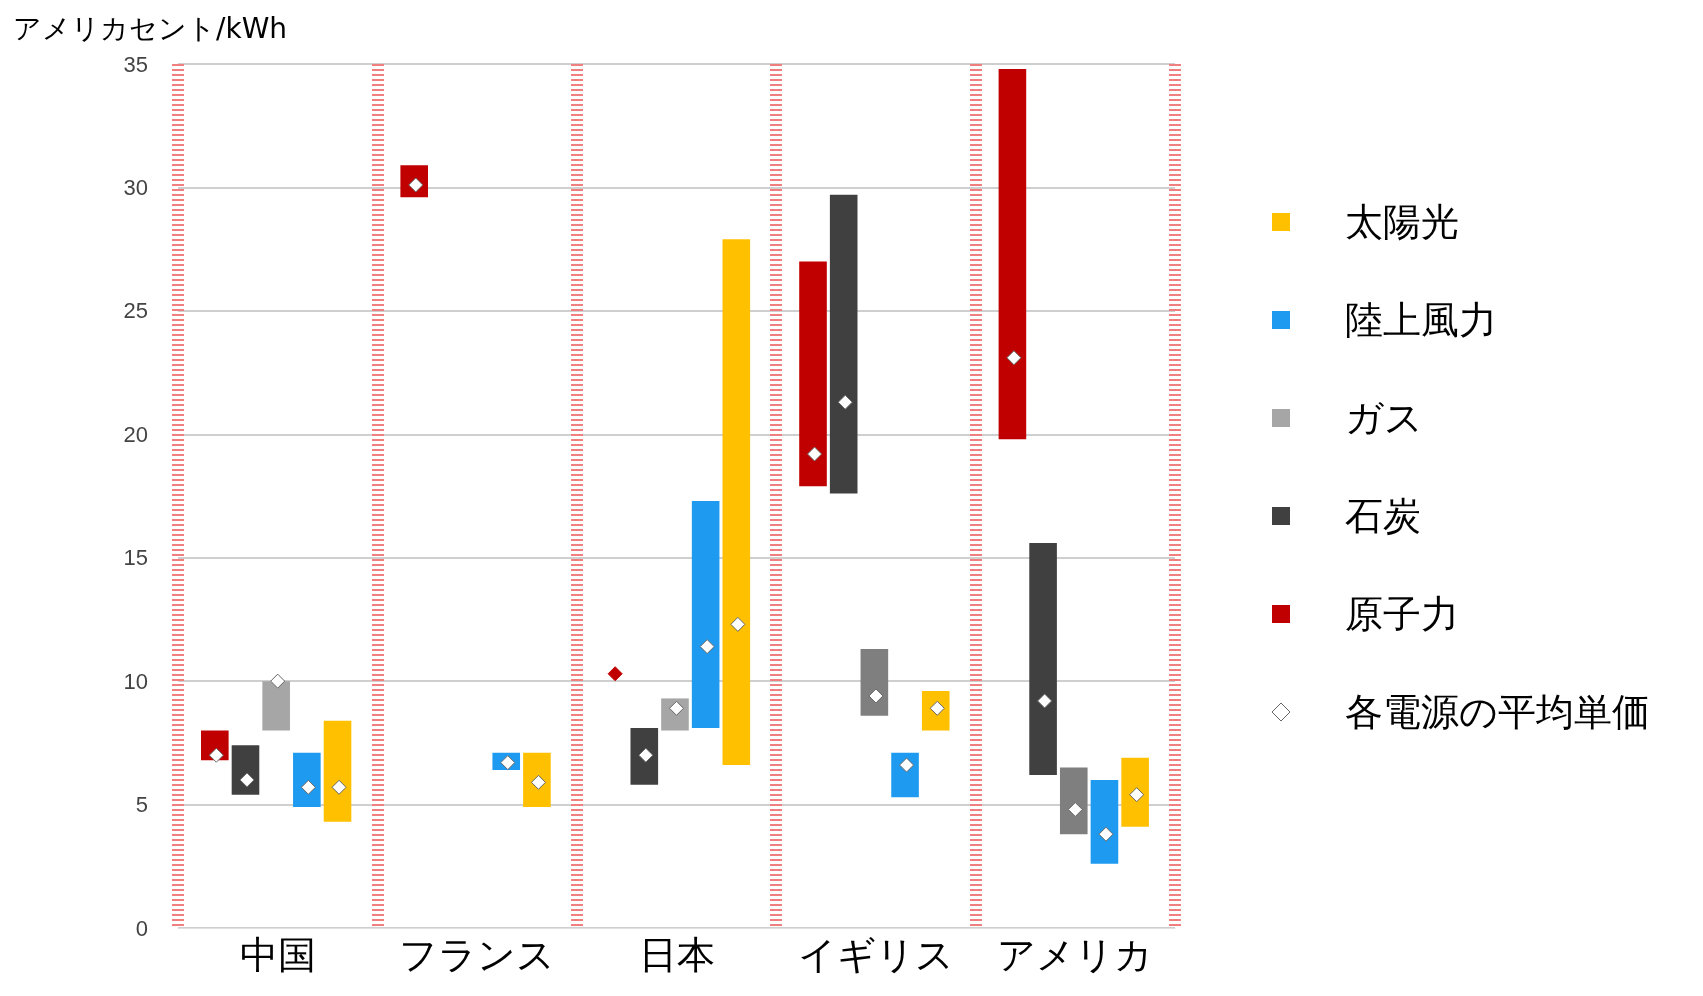 This screenshot has height=996, width=1703. Describe the element at coordinates (135, 558) in the screenshot. I see `y-tick-label: 15` at that location.